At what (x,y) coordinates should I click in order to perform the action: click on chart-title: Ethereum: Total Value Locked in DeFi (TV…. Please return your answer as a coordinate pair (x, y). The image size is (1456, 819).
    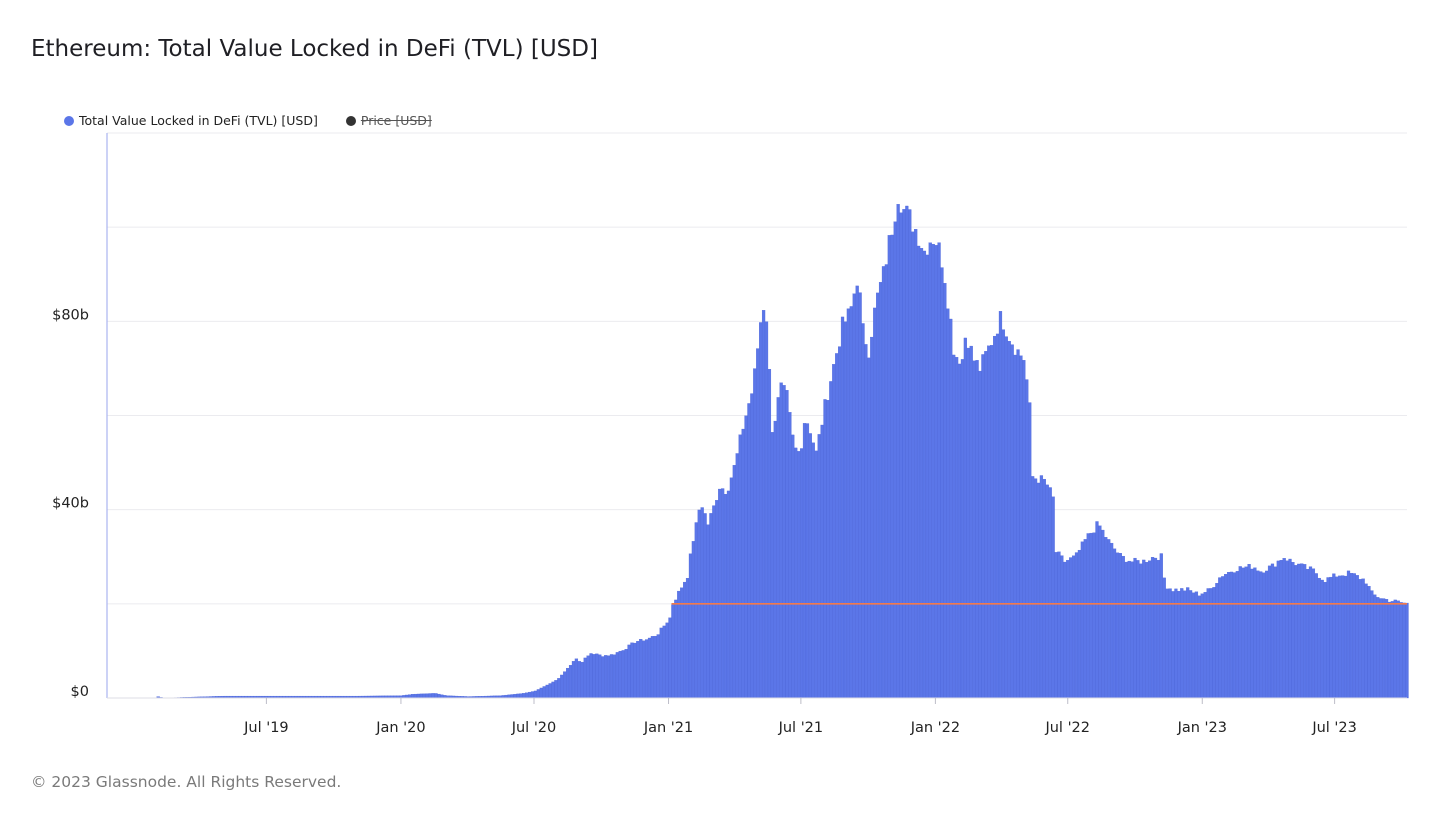
    Looking at the image, I should click on (314, 49).